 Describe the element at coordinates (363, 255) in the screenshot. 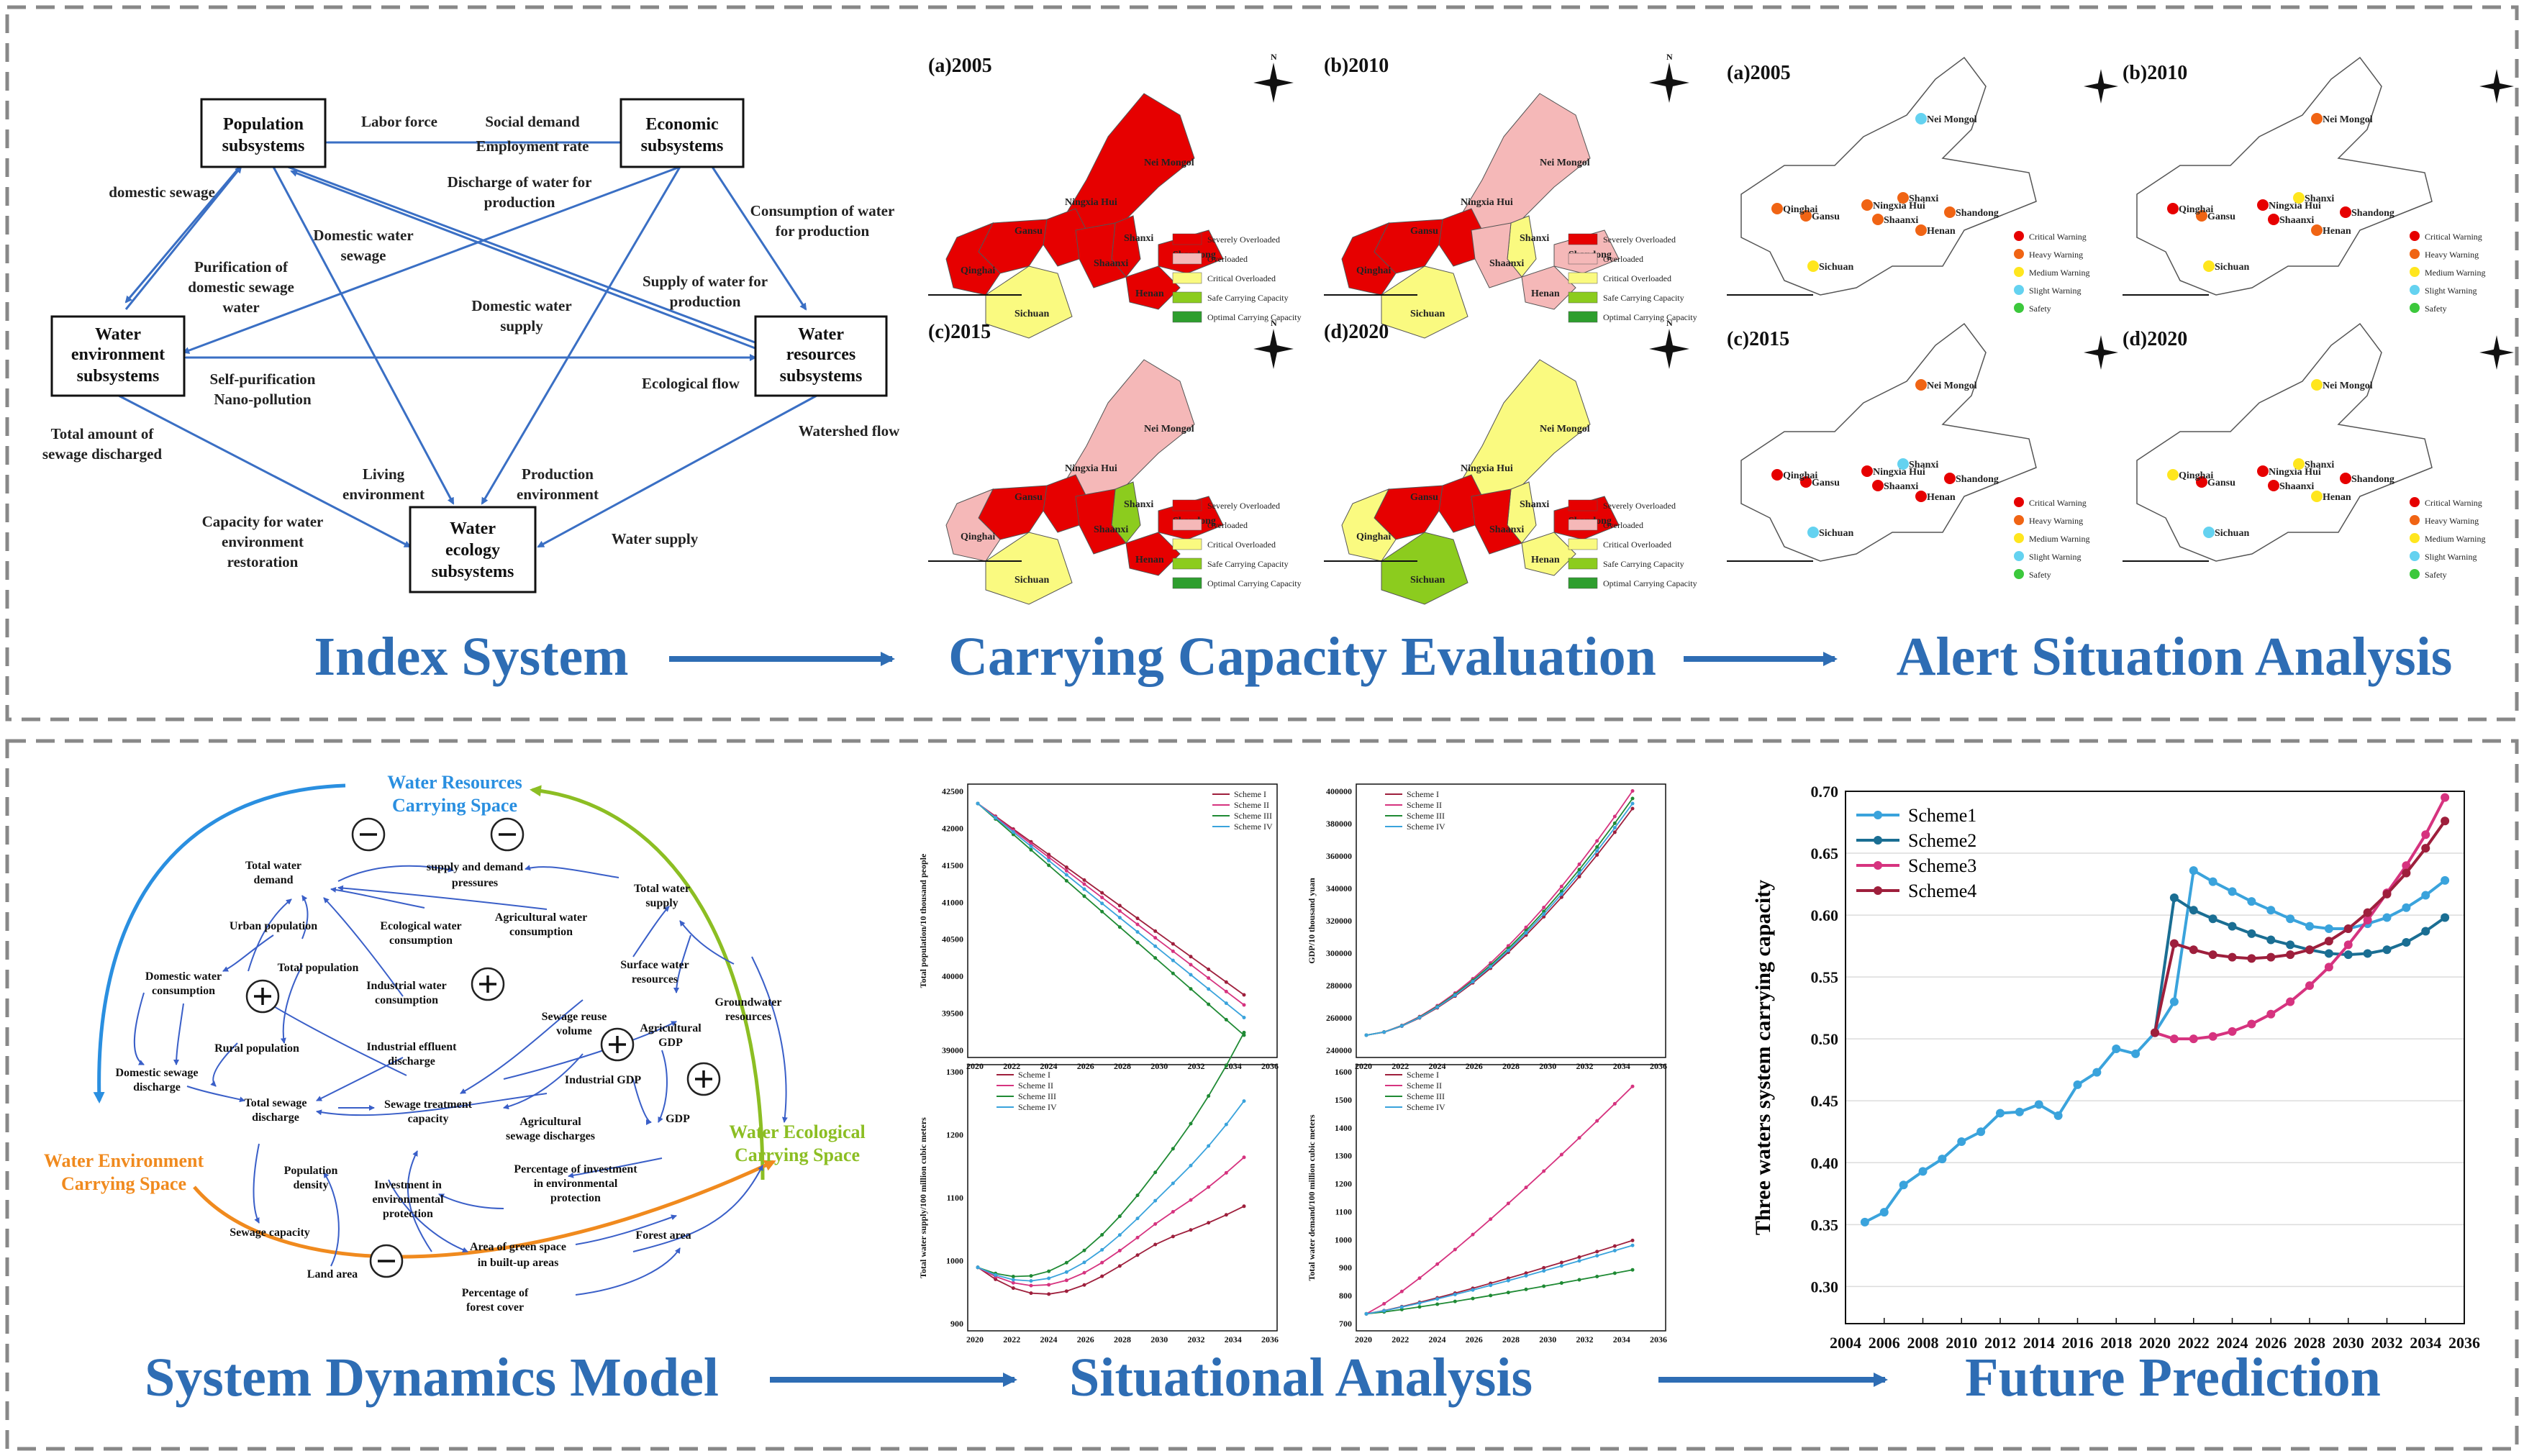

I see `label-domestic-water-sewage-2: sewage` at that location.